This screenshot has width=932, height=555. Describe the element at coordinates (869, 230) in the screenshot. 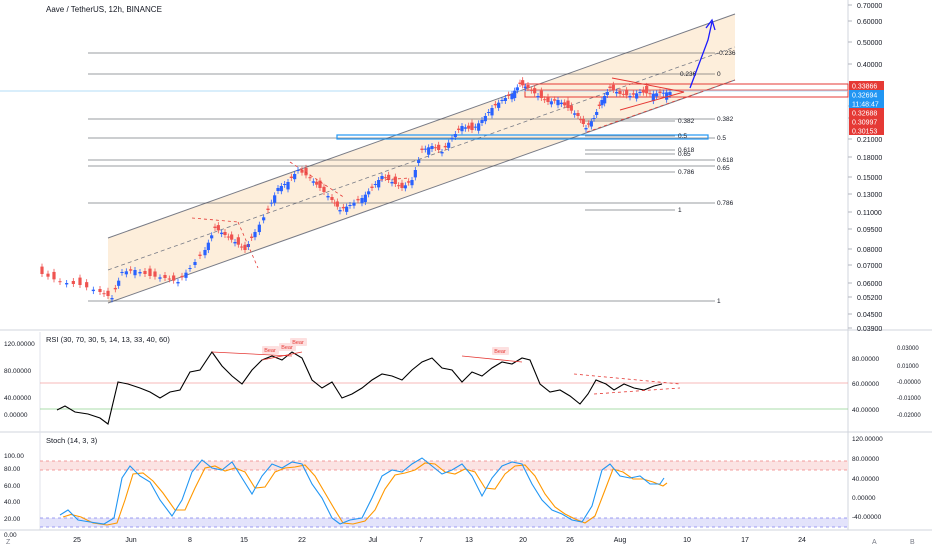

I see `price-tick-label: 0.09500` at that location.